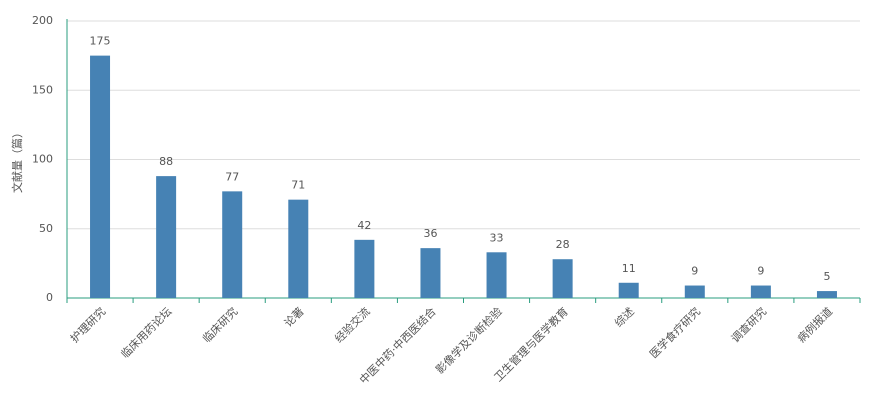 The image size is (872, 406). Describe the element at coordinates (814, 324) in the screenshot. I see `x-tick-label: 病例报道` at that location.